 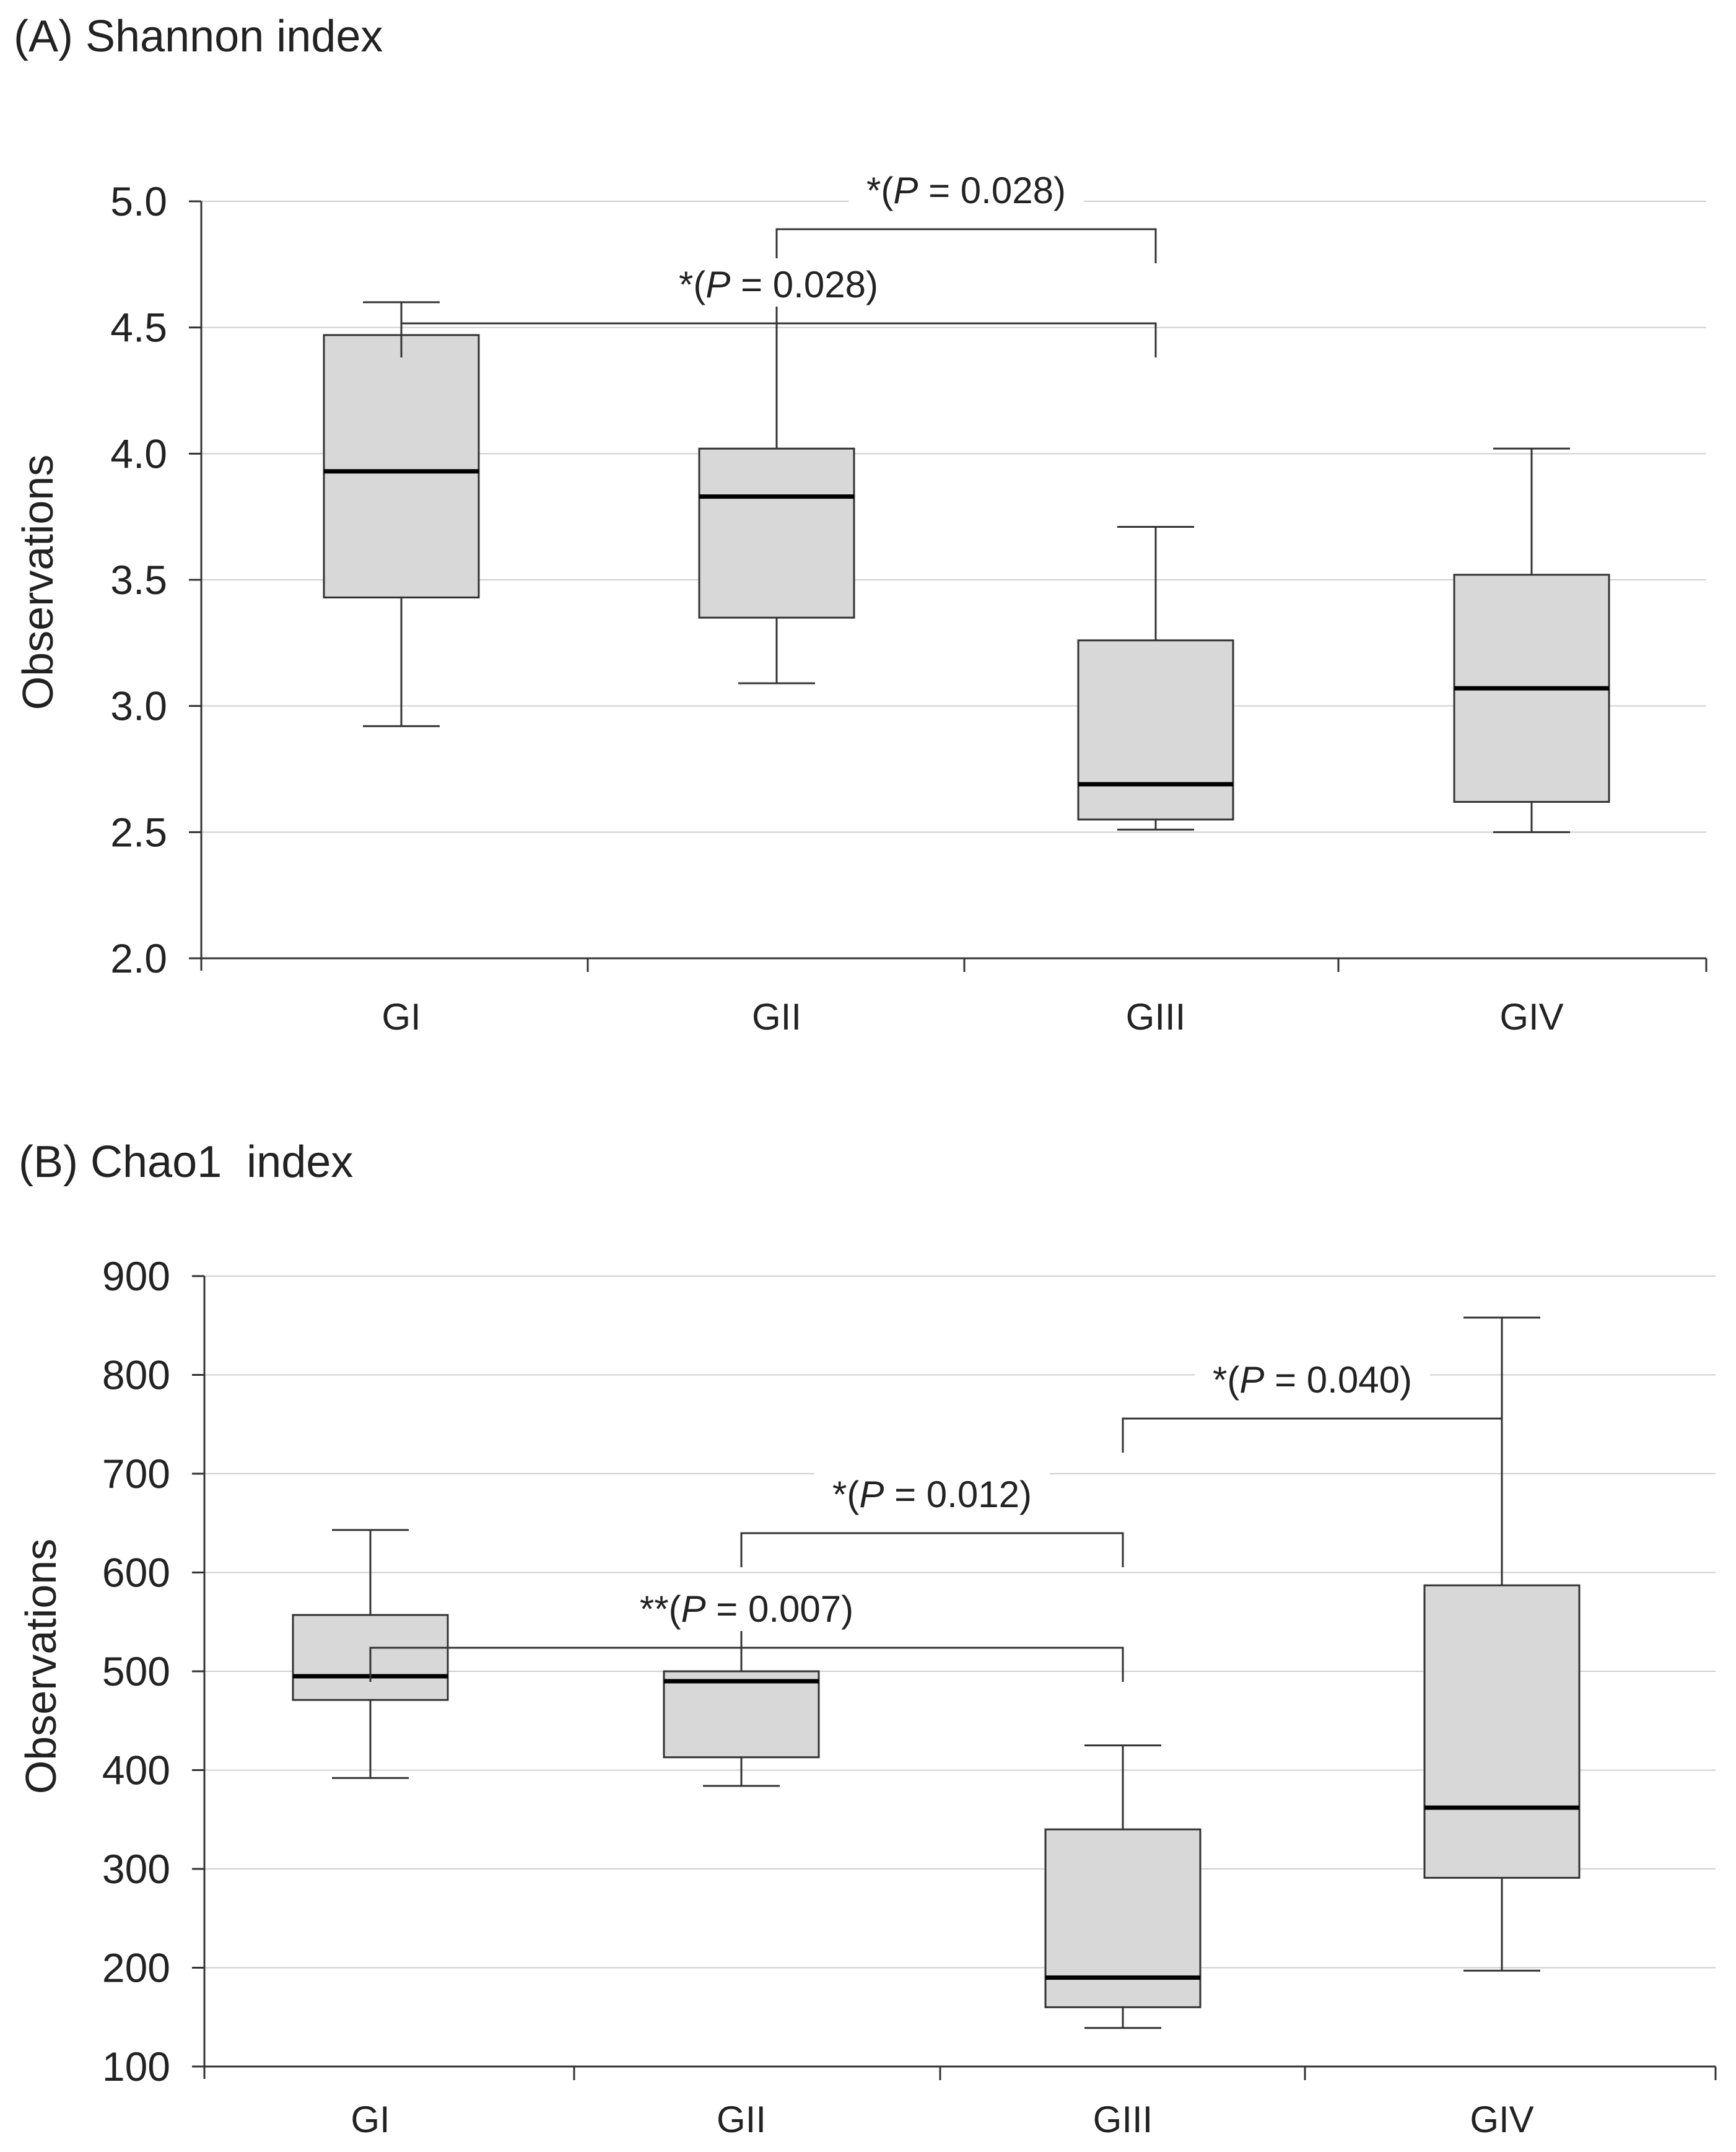 What do you see at coordinates (138, 453) in the screenshot?
I see `y-tick-label: 4.0` at bounding box center [138, 453].